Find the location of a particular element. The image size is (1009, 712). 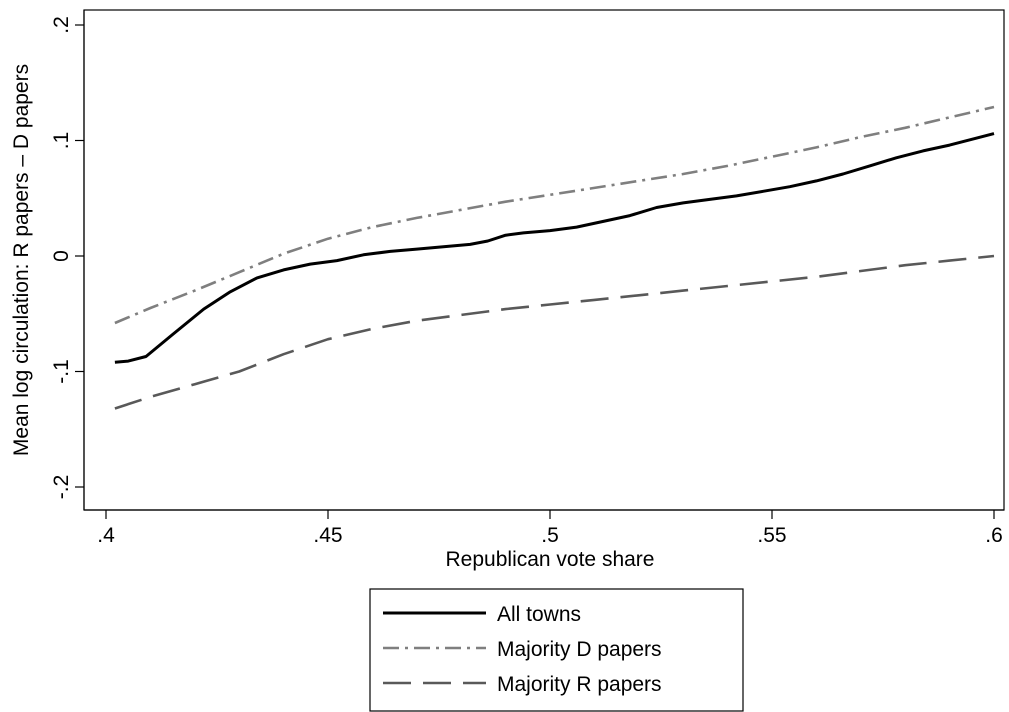

x-tick-label: .45 is located at coordinates (327, 535).